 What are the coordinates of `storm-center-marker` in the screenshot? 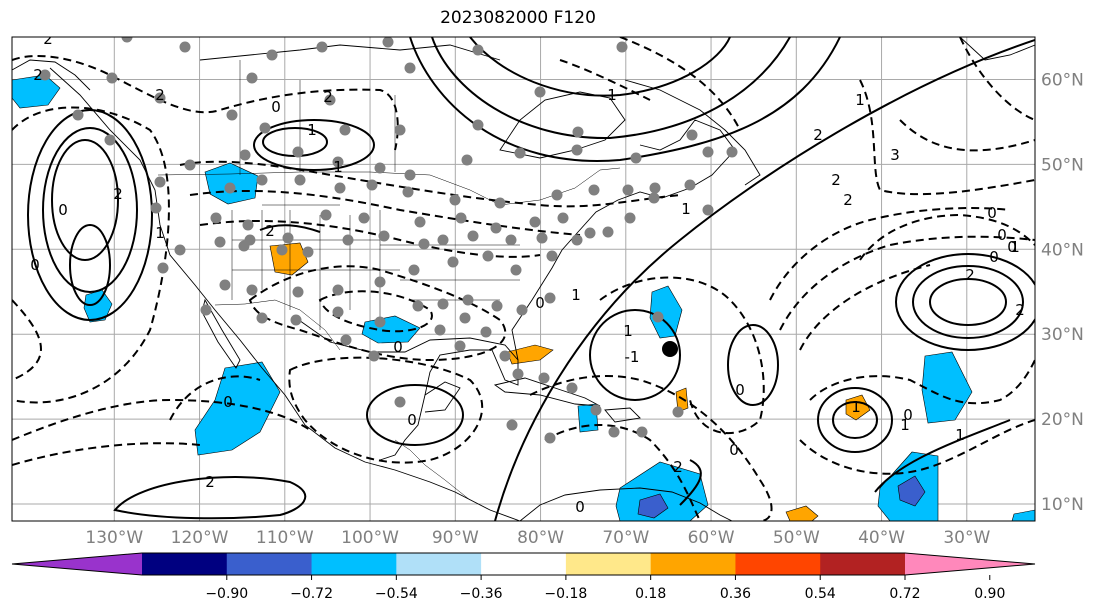 It's located at (670, 349).